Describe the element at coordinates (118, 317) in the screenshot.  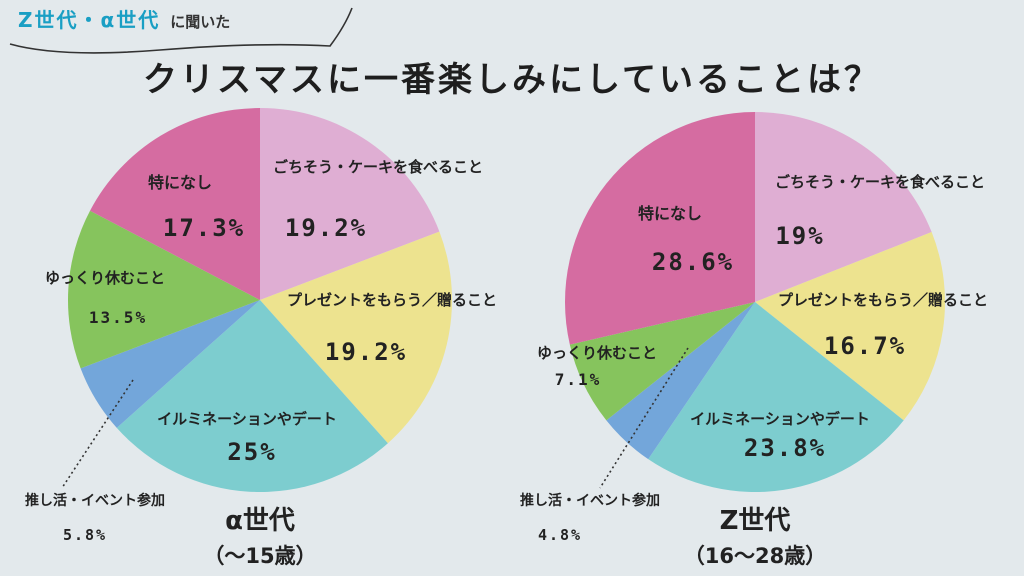
I see `slice-value-label: 13.5%` at that location.